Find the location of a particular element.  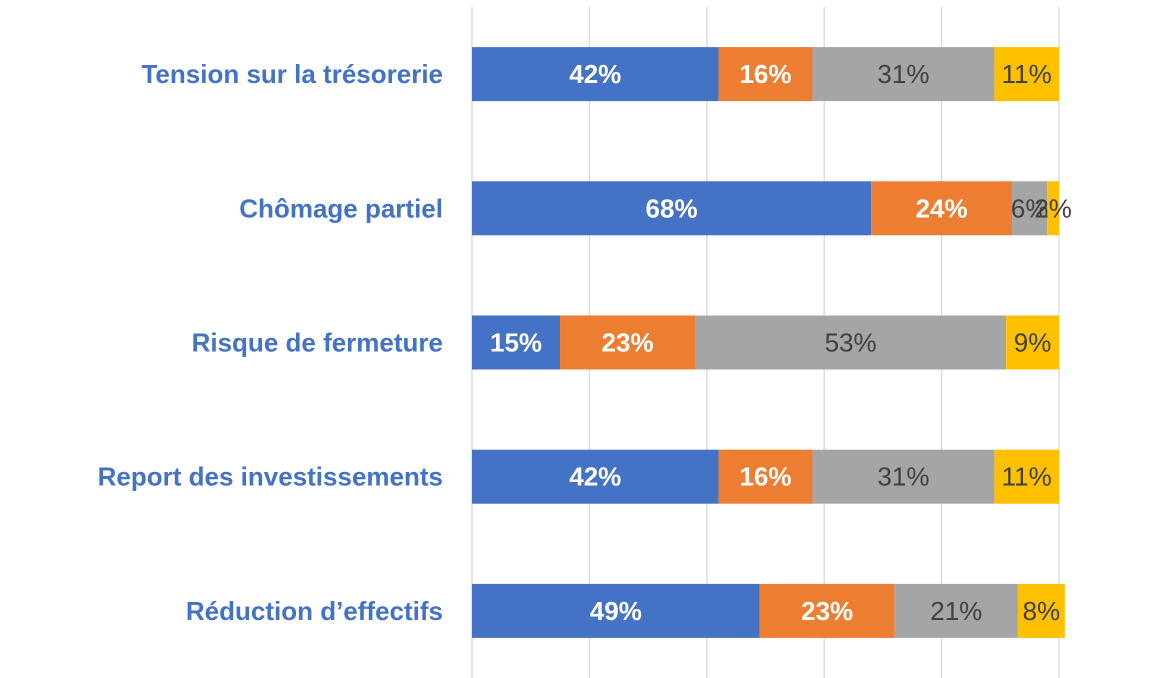

value-label: 8% is located at coordinates (1042, 611).